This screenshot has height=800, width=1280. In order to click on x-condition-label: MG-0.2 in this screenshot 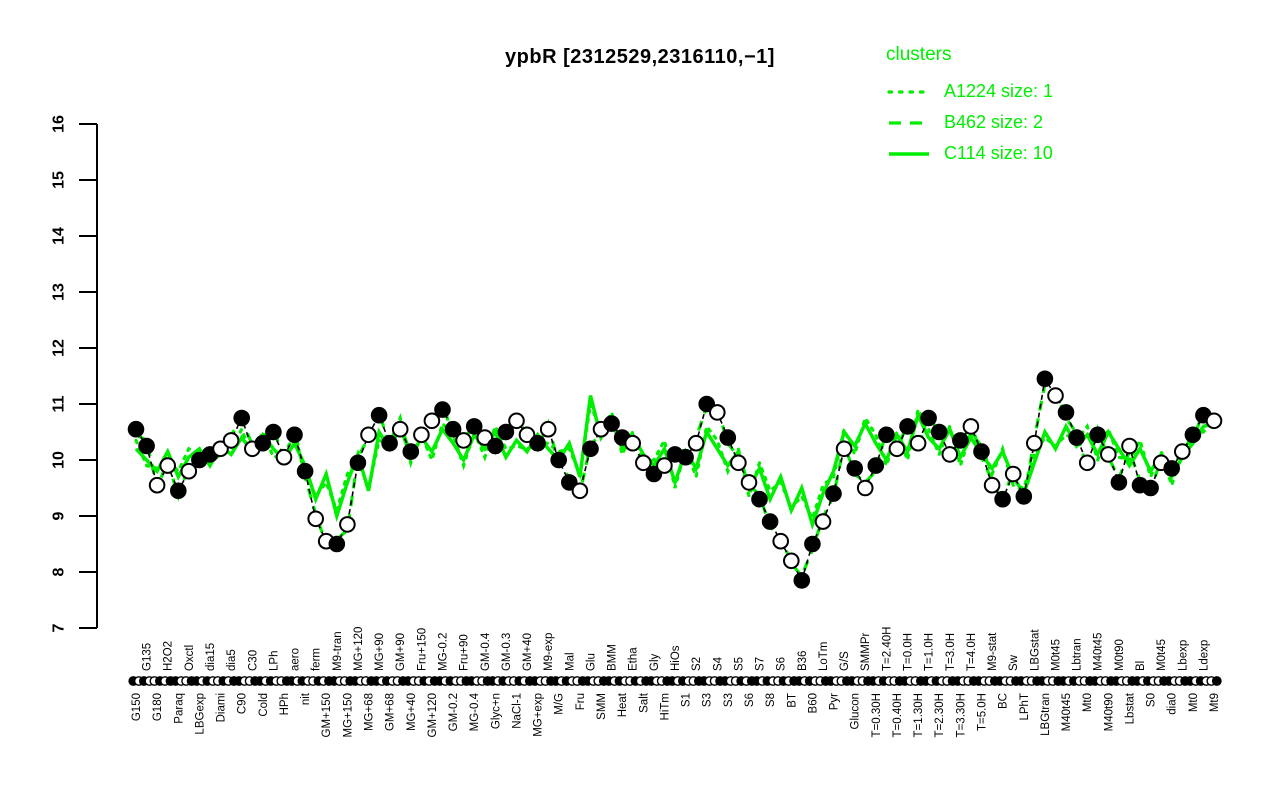, I will do `click(443, 652)`.